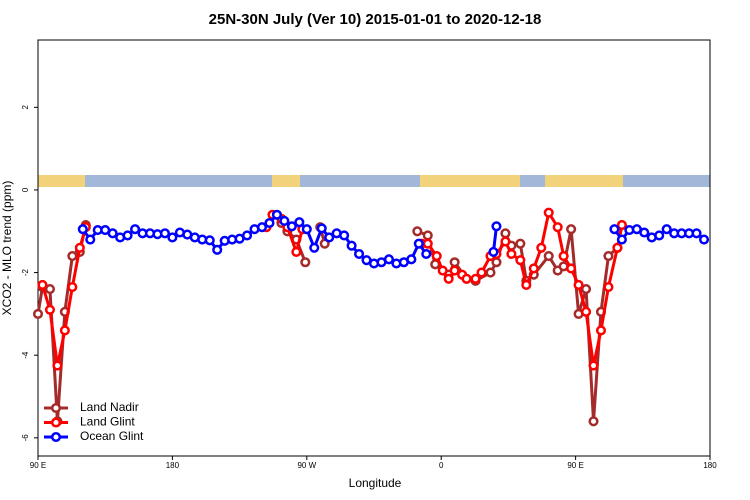 This screenshot has width=750, height=500. I want to click on y-axis-label: XCO2 - MLO trend (ppm), so click(7, 248).